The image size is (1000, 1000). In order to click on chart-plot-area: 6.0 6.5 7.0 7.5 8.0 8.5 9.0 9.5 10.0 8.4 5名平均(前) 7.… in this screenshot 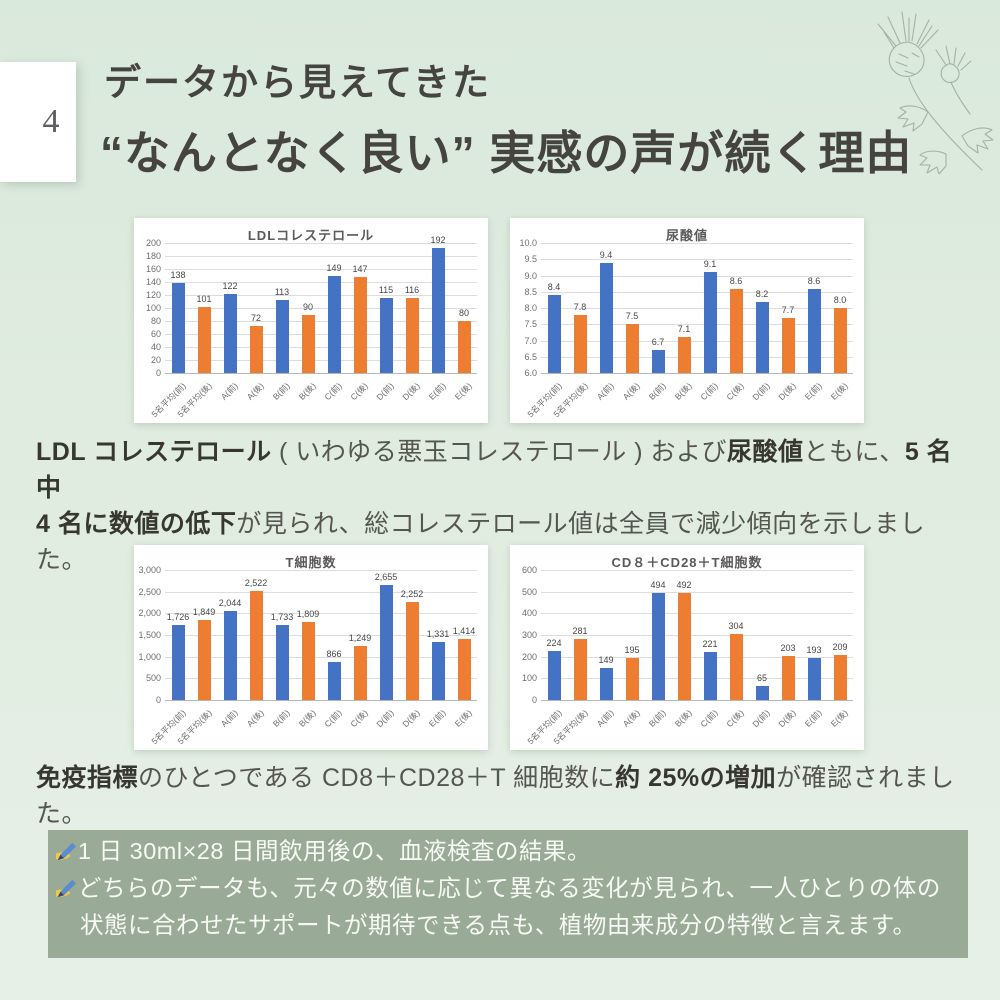, I will do `click(687, 320)`.